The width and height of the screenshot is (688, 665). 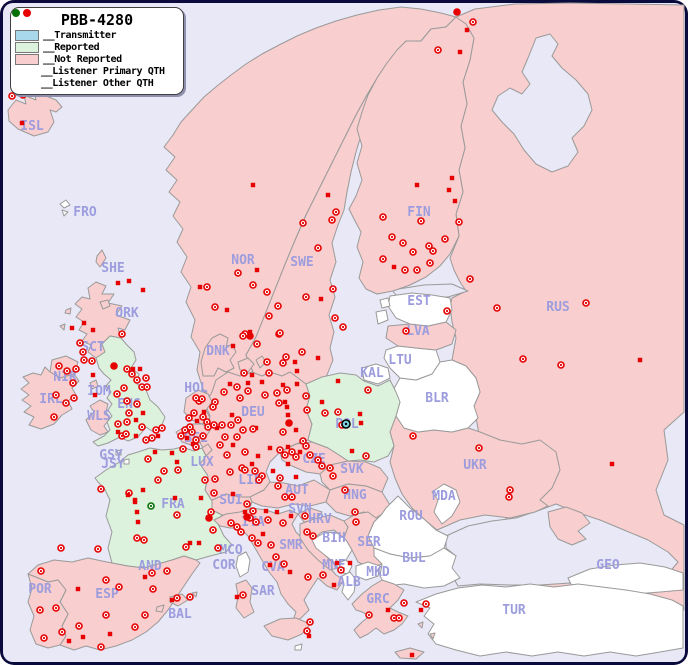 I want to click on country-label-cva: CVA, so click(x=273, y=567).